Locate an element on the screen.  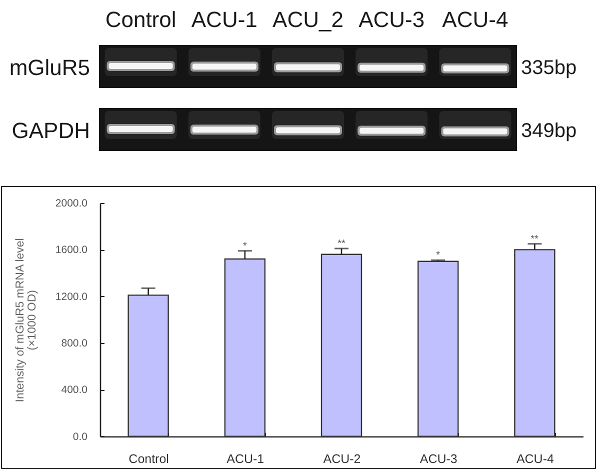
text: ACU-3 is located at coordinates (391, 19).